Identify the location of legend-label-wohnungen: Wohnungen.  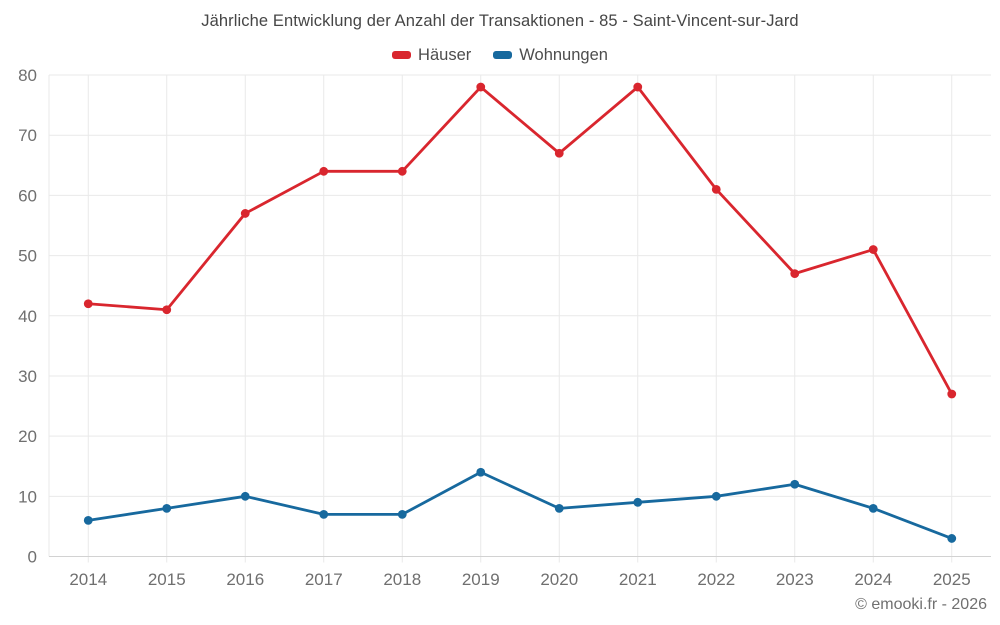
(563, 54).